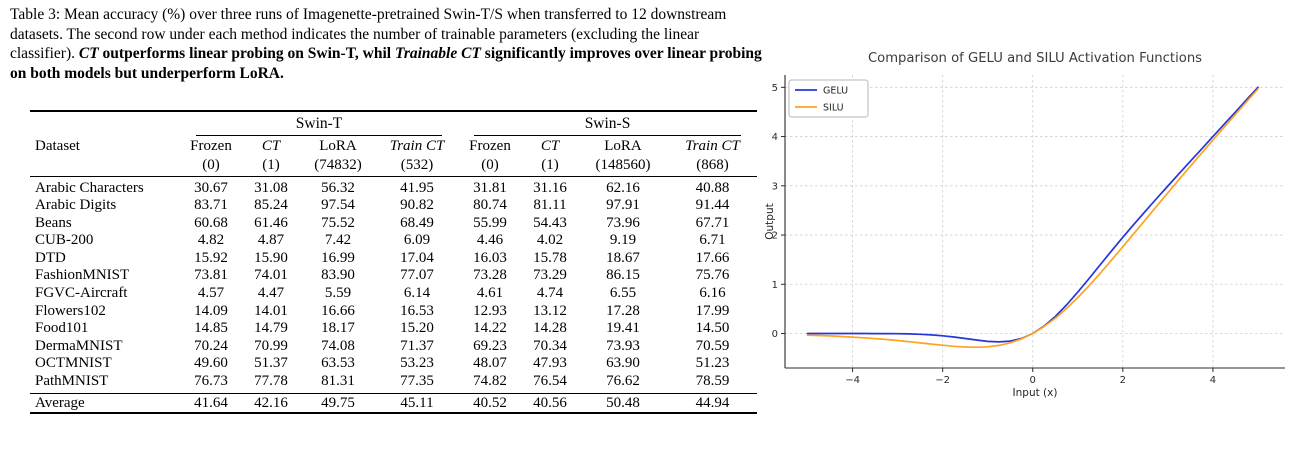 The height and width of the screenshot is (454, 1290). Describe the element at coordinates (211, 222) in the screenshot. I see `value-cell: 60.68` at that location.